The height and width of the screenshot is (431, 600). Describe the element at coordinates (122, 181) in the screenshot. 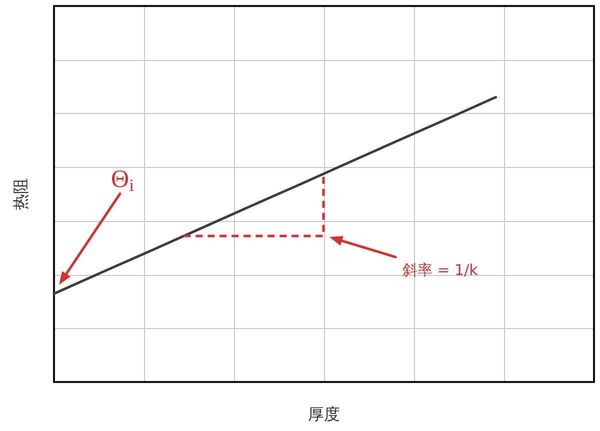

I see `annotation: Θ$_{i}$` at that location.